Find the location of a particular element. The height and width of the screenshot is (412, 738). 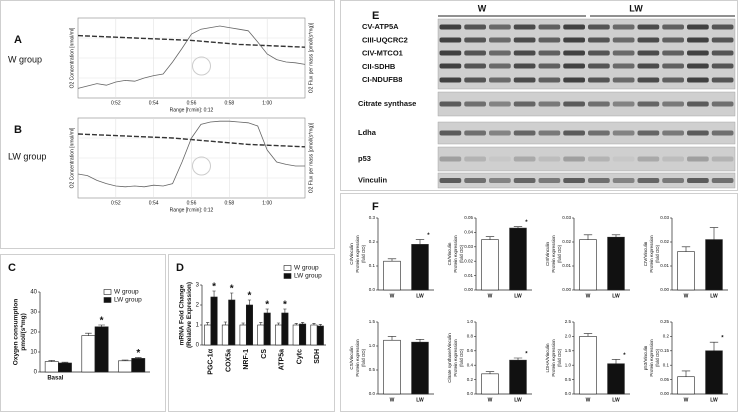

x-tick-label: COX5a is located at coordinates (228, 360).